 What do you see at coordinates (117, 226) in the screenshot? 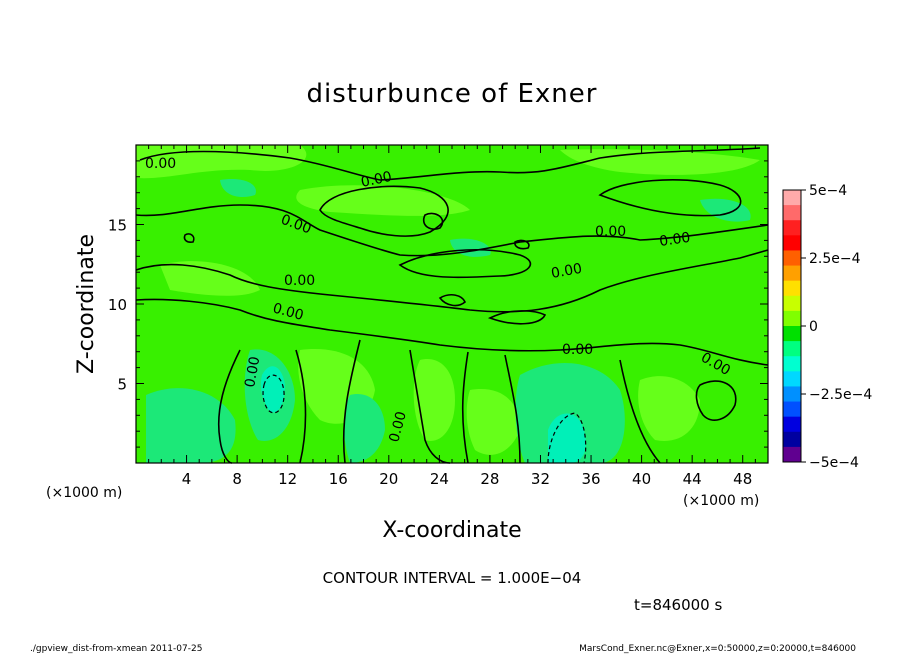
I see `y-tick-label: 15` at bounding box center [117, 226].